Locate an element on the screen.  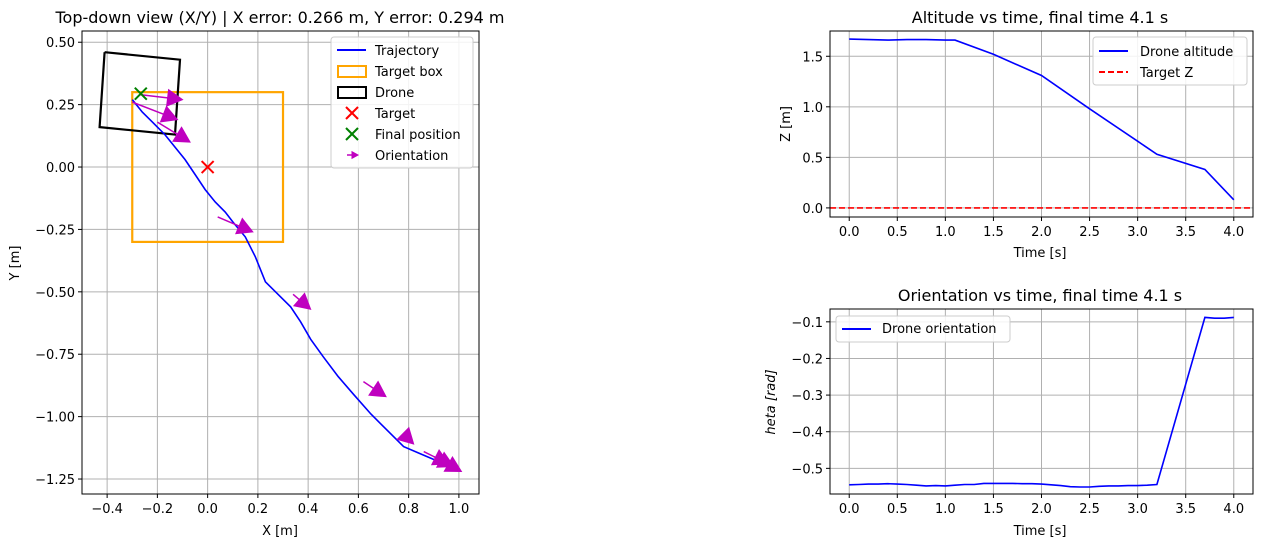
x-tick-label: 1.5 is located at coordinates (993, 232).